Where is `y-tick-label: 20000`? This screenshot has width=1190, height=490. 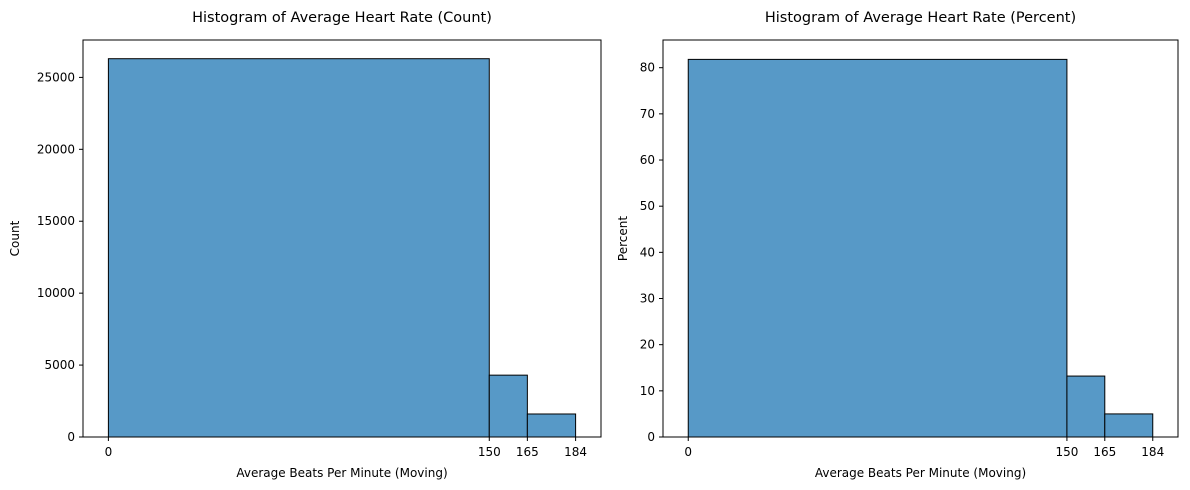
y-tick-label: 20000 is located at coordinates (56, 149).